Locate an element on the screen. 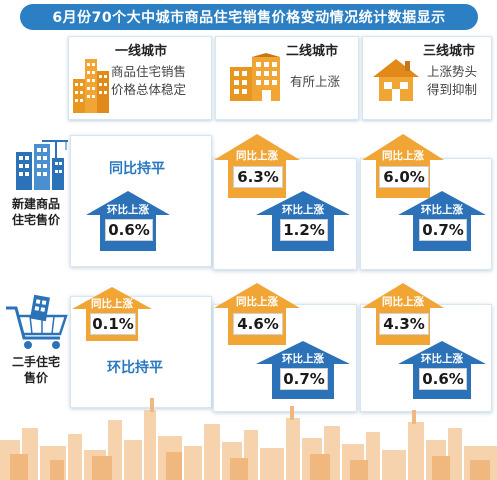  column-desc-line: 上涨势头 is located at coordinates (452, 71).